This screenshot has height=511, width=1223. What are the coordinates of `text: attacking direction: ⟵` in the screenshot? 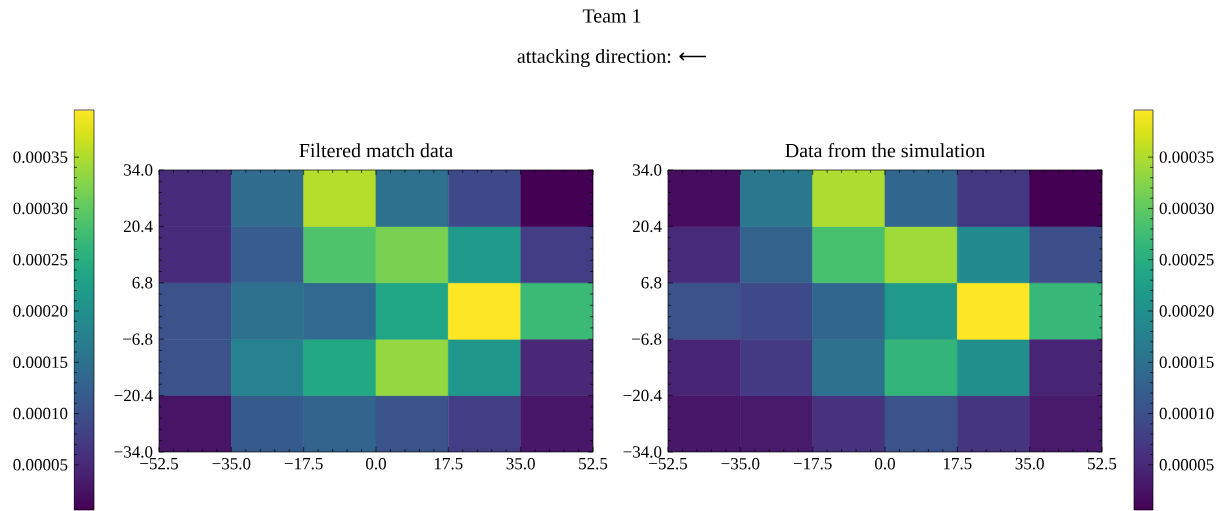 It's located at (611, 58).